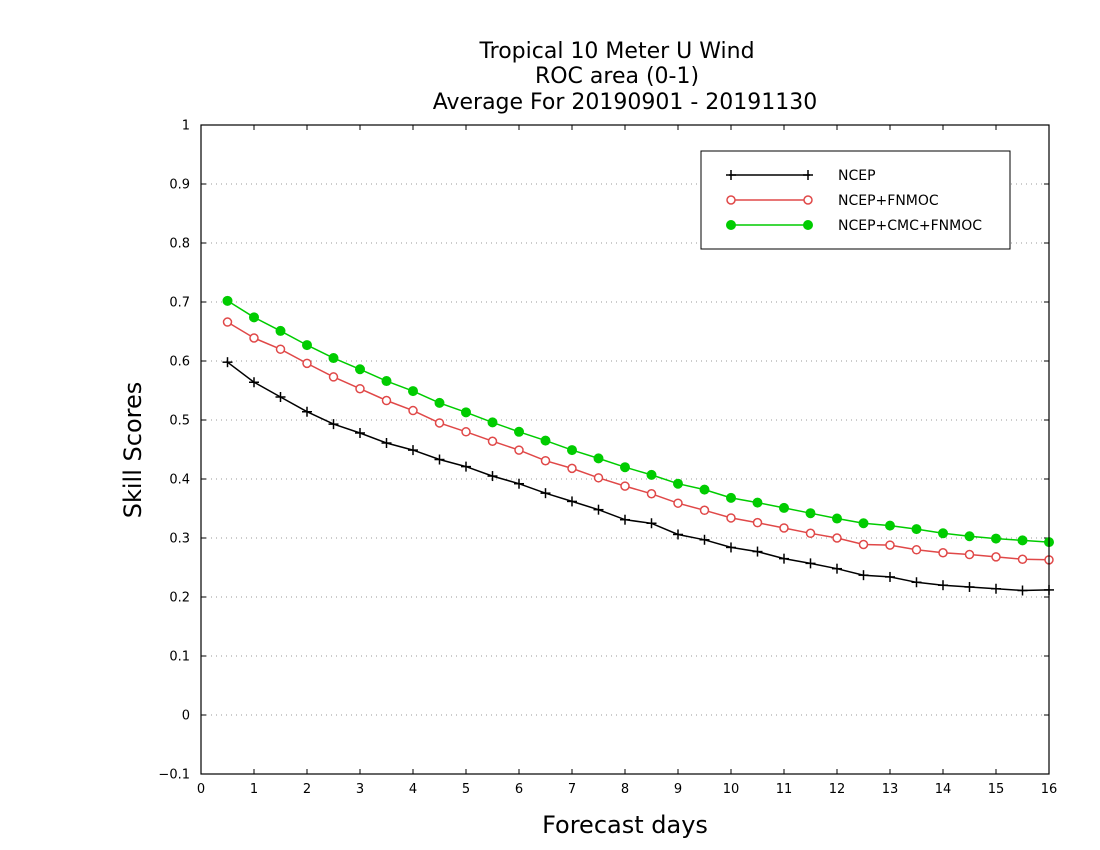  I want to click on y-tick-label: 0.7, so click(179, 303).